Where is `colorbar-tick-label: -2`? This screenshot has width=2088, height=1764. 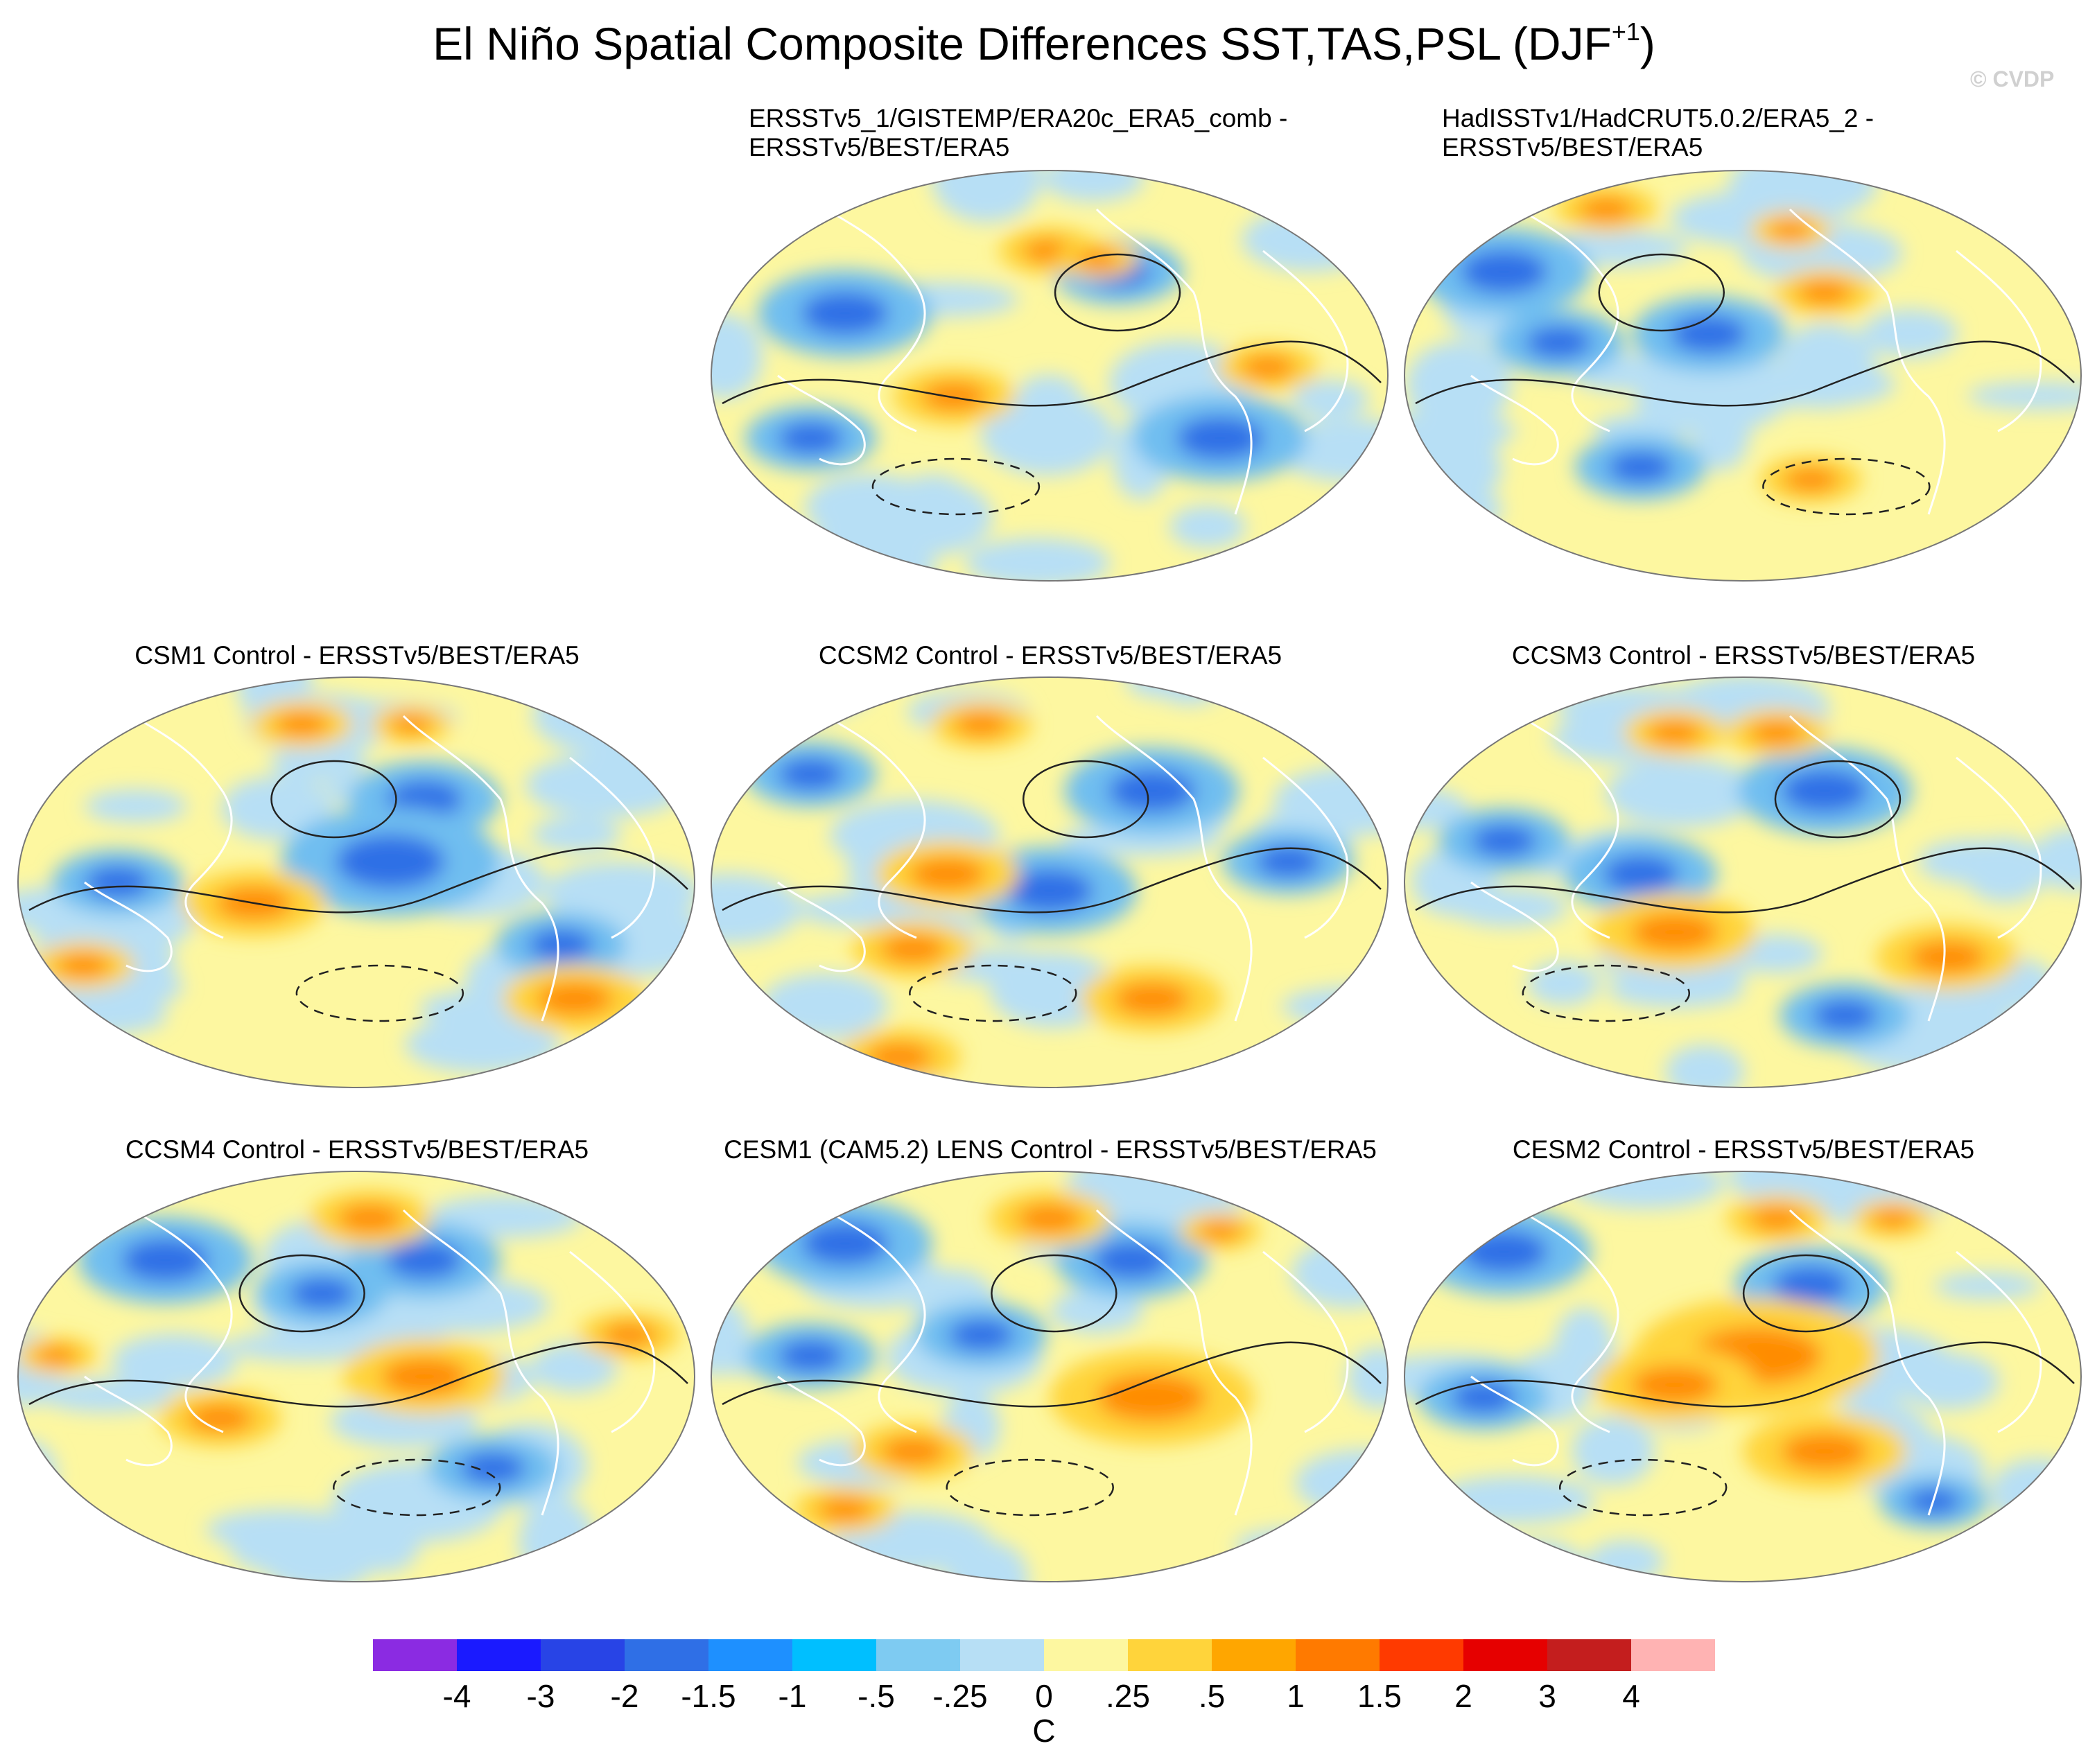 colorbar-tick-label: -2 is located at coordinates (624, 1696).